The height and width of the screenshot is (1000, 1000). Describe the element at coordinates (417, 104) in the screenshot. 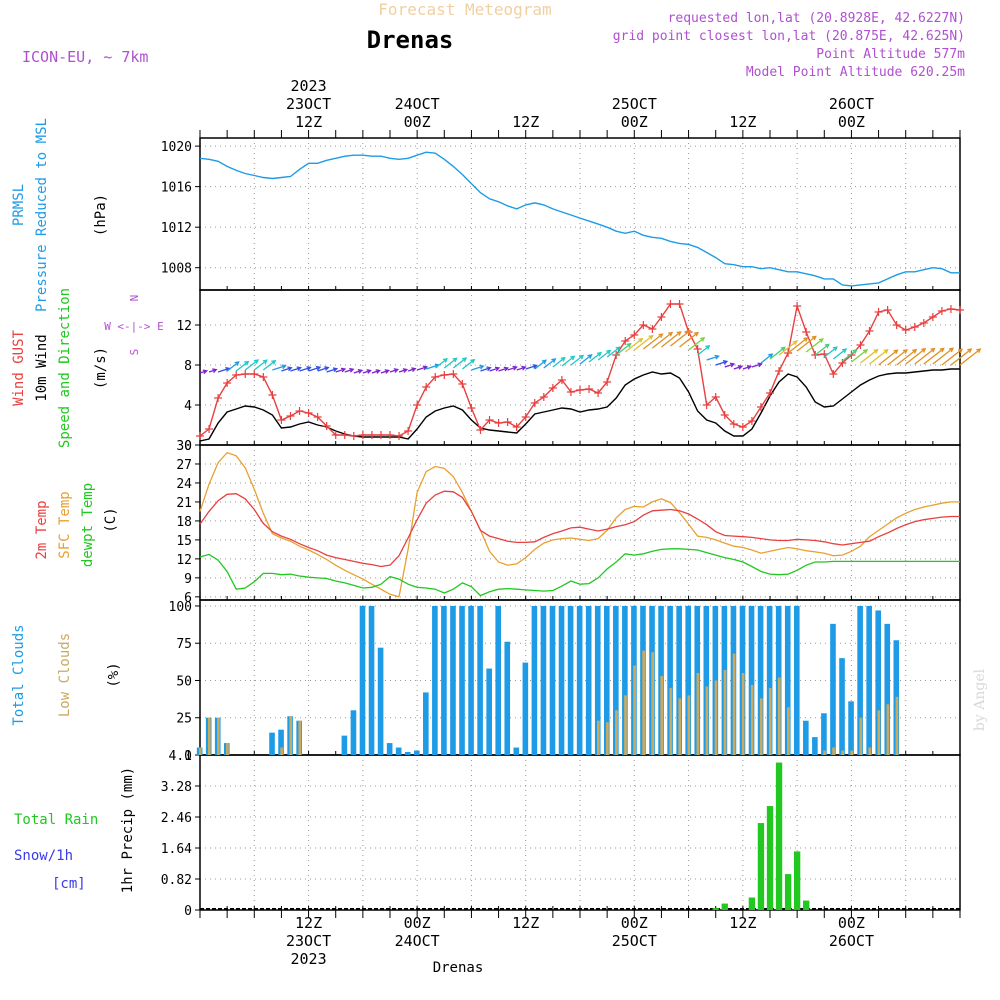

I see `top-time-axis-label: 24OCT` at that location.